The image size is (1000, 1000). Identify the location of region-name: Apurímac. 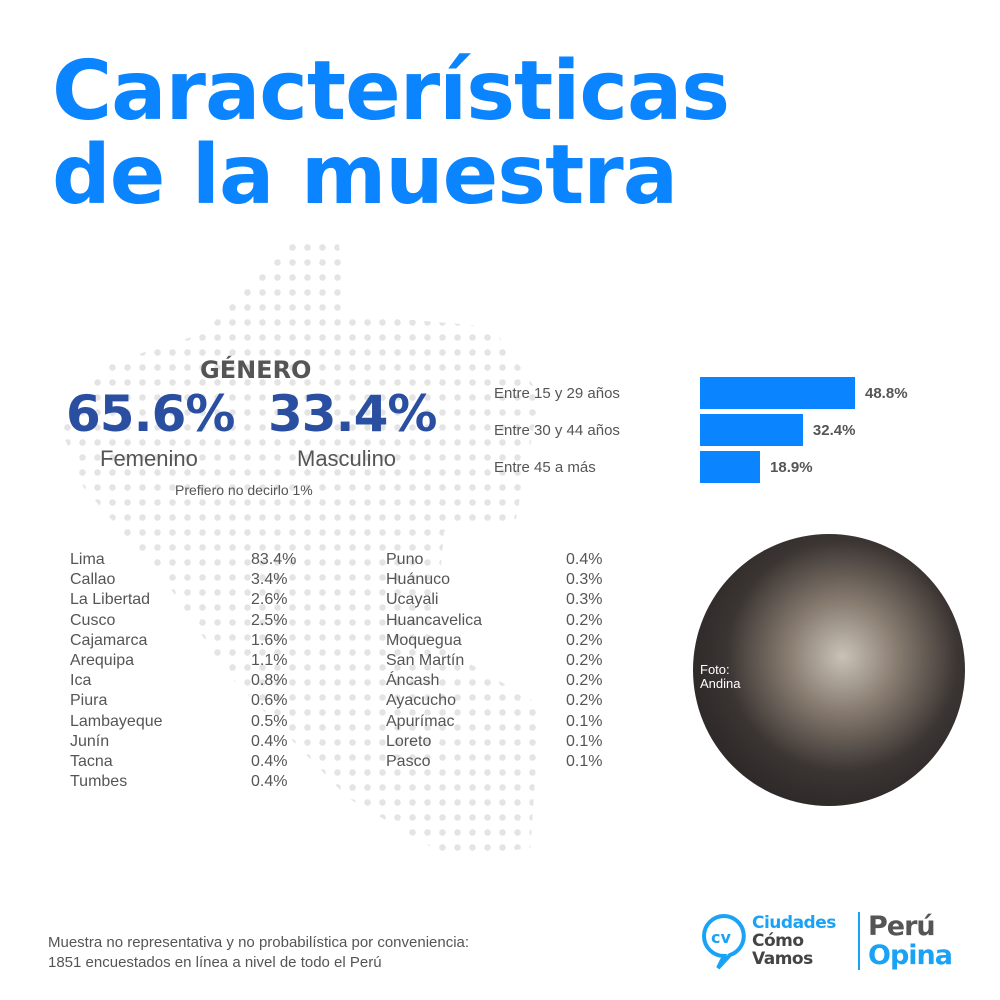
(420, 721).